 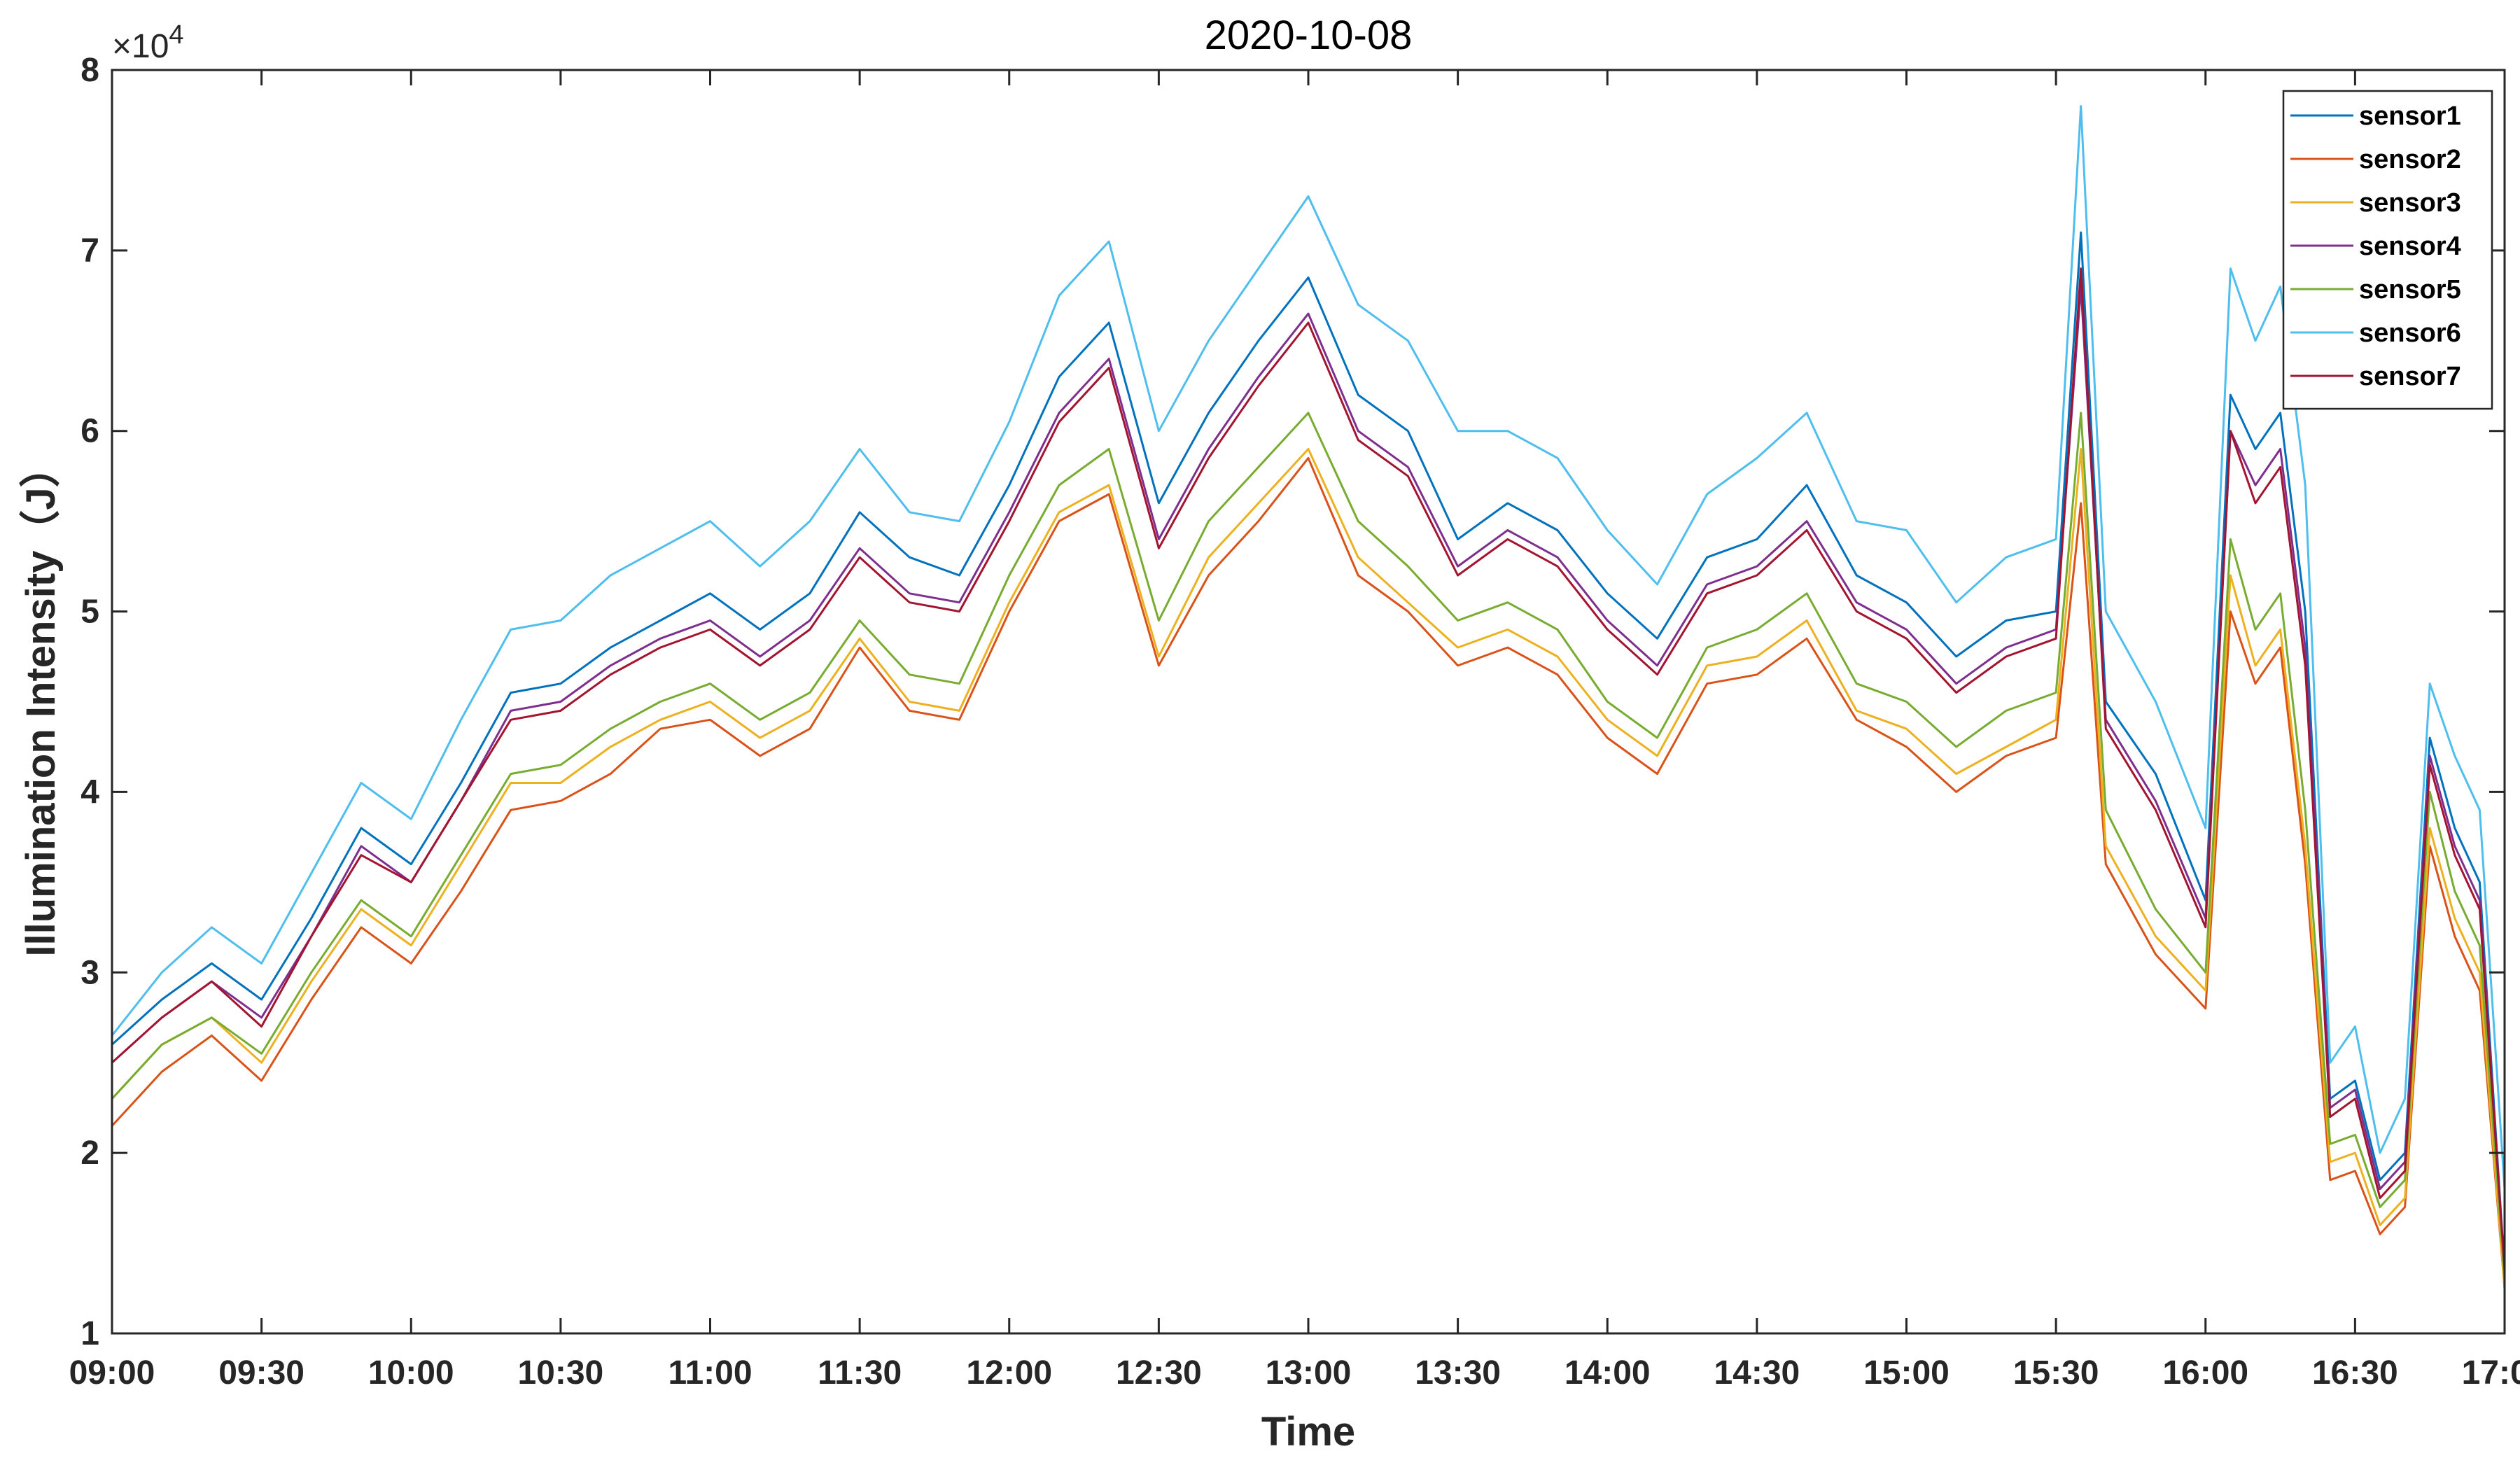 I want to click on x-tick-label: 15:30, so click(x=2056, y=1373).